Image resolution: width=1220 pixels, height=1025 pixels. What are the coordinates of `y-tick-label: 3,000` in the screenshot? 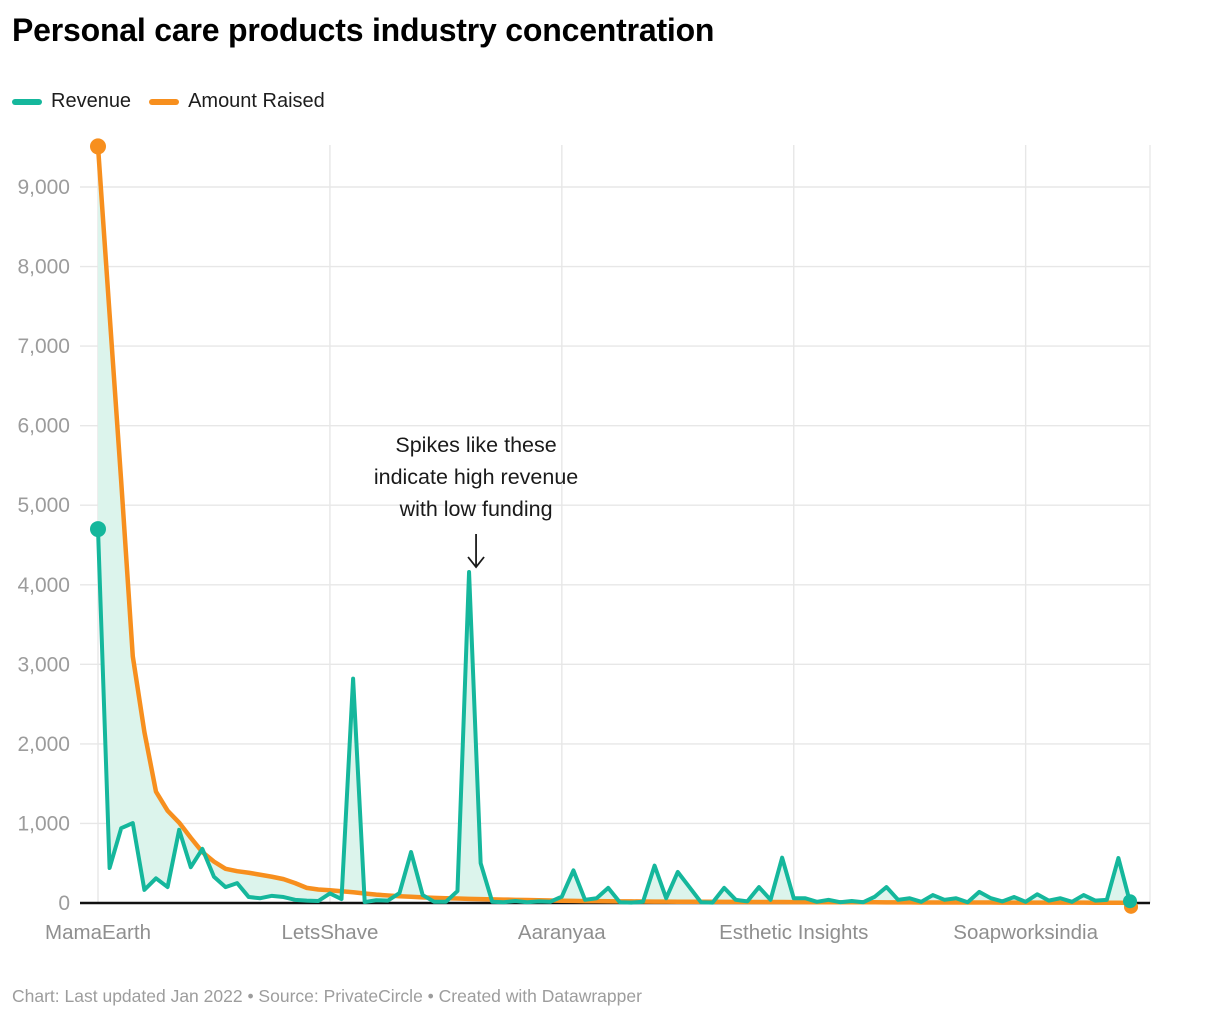 It's located at (43, 664).